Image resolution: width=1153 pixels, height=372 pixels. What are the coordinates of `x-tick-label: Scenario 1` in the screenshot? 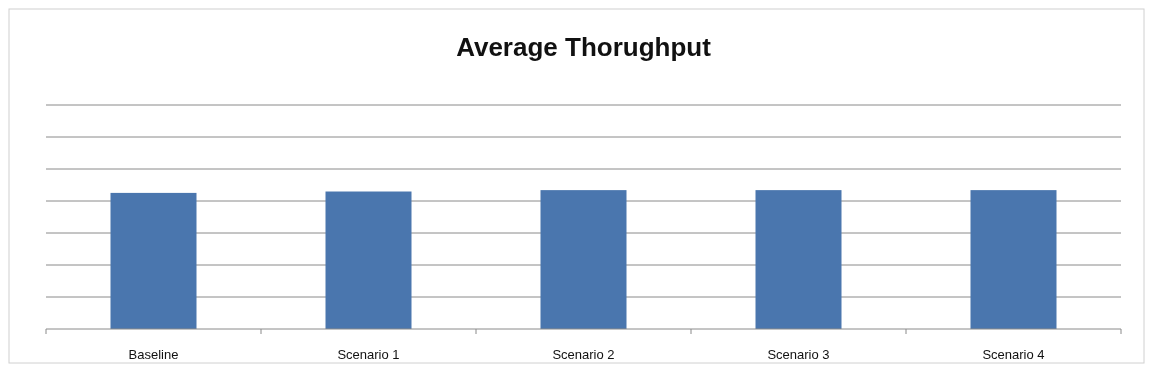 It's located at (368, 354).